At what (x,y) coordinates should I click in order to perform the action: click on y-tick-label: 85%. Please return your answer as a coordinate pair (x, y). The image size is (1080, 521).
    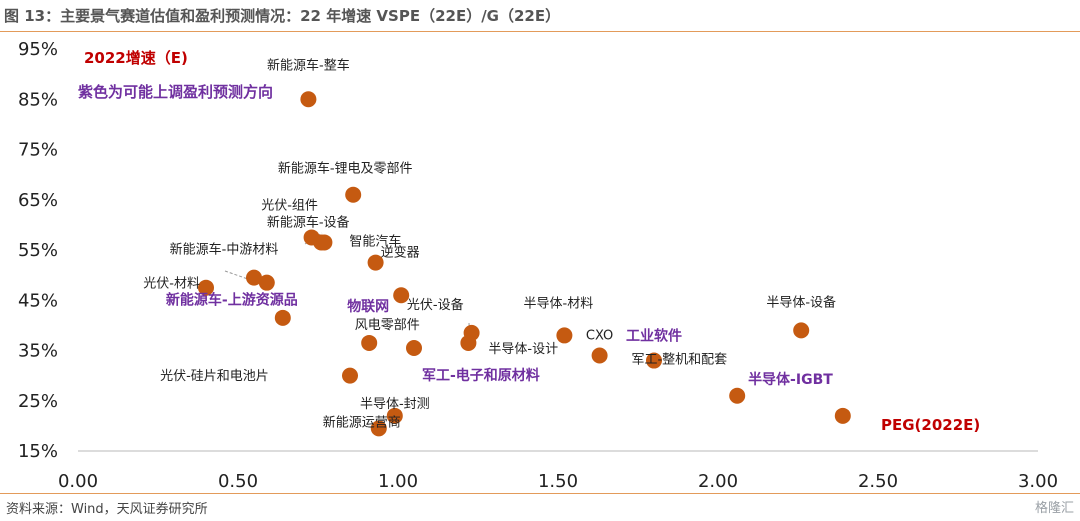
    Looking at the image, I should click on (38, 99).